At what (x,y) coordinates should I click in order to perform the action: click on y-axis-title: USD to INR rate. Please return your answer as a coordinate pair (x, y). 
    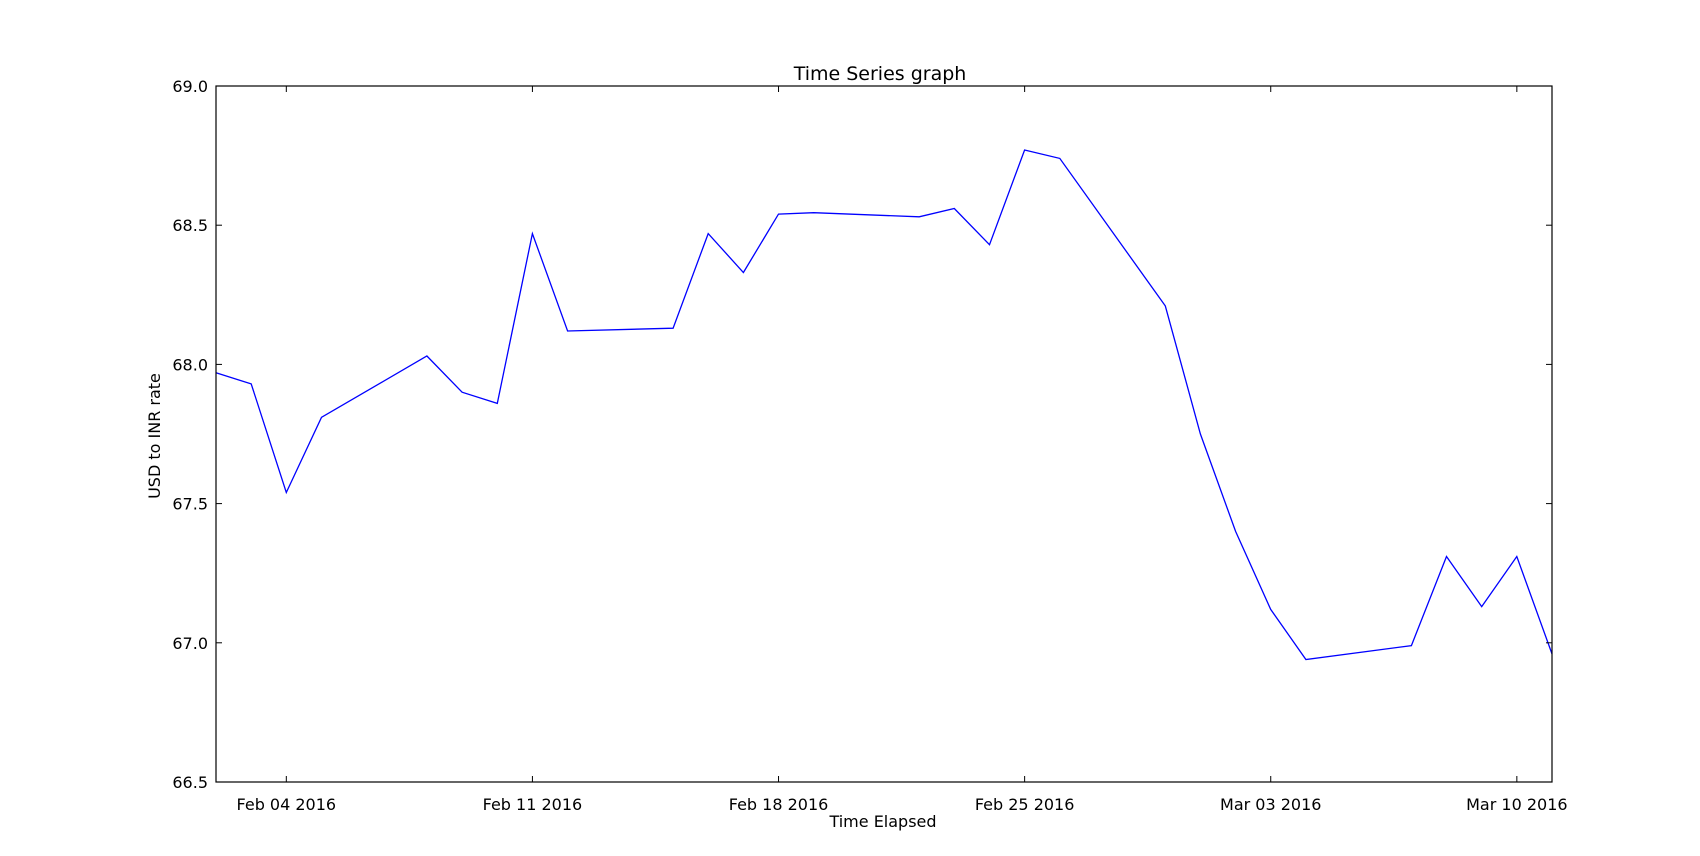
    Looking at the image, I should click on (154, 436).